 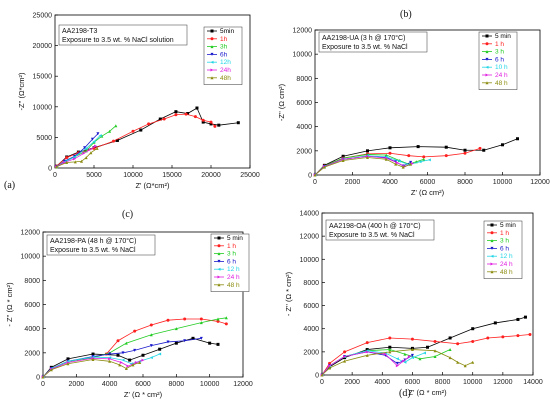 What do you see at coordinates (9, 185) in the screenshot?
I see `panel-a-label: (a)` at bounding box center [9, 185].